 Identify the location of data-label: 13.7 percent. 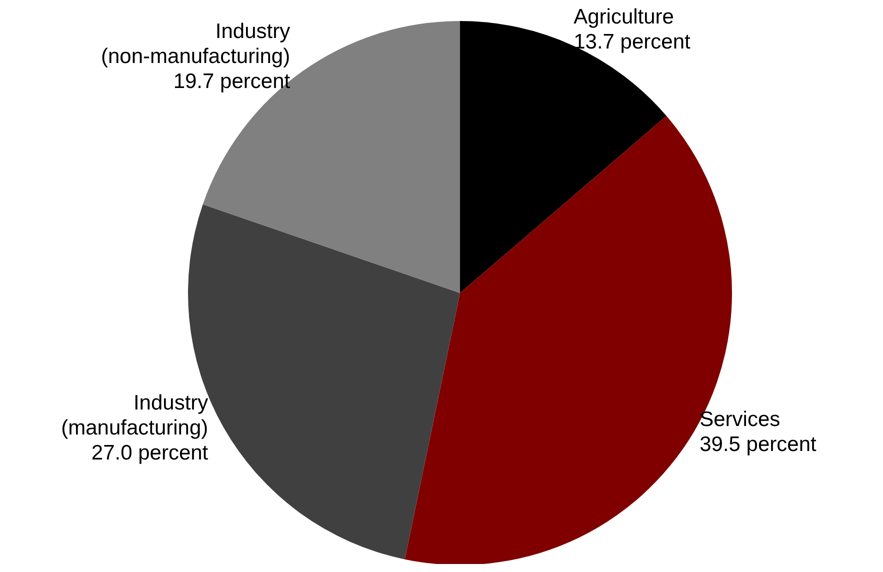
(632, 41).